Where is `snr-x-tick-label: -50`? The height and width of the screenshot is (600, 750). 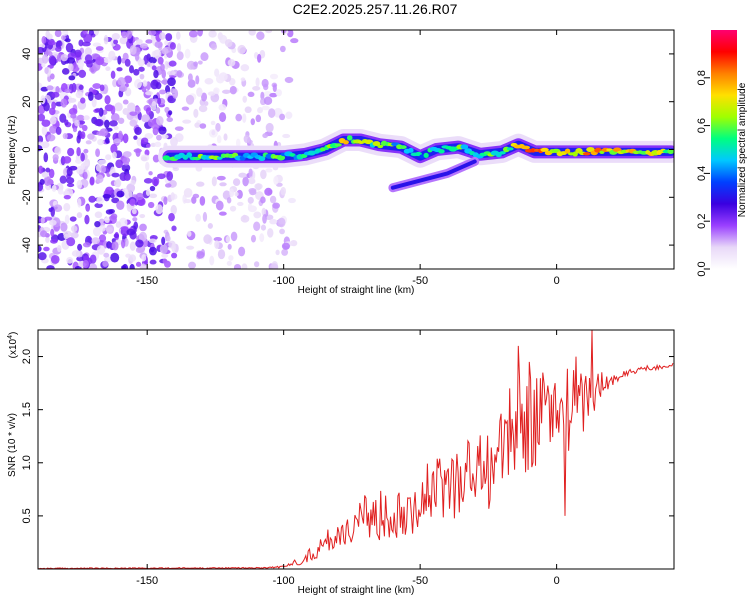 snr-x-tick-label: -50 is located at coordinates (420, 581).